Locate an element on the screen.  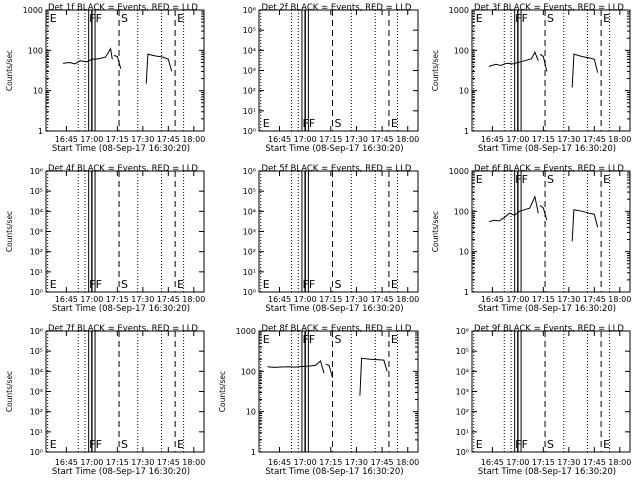
axes-box is located at coordinates (551, 70).